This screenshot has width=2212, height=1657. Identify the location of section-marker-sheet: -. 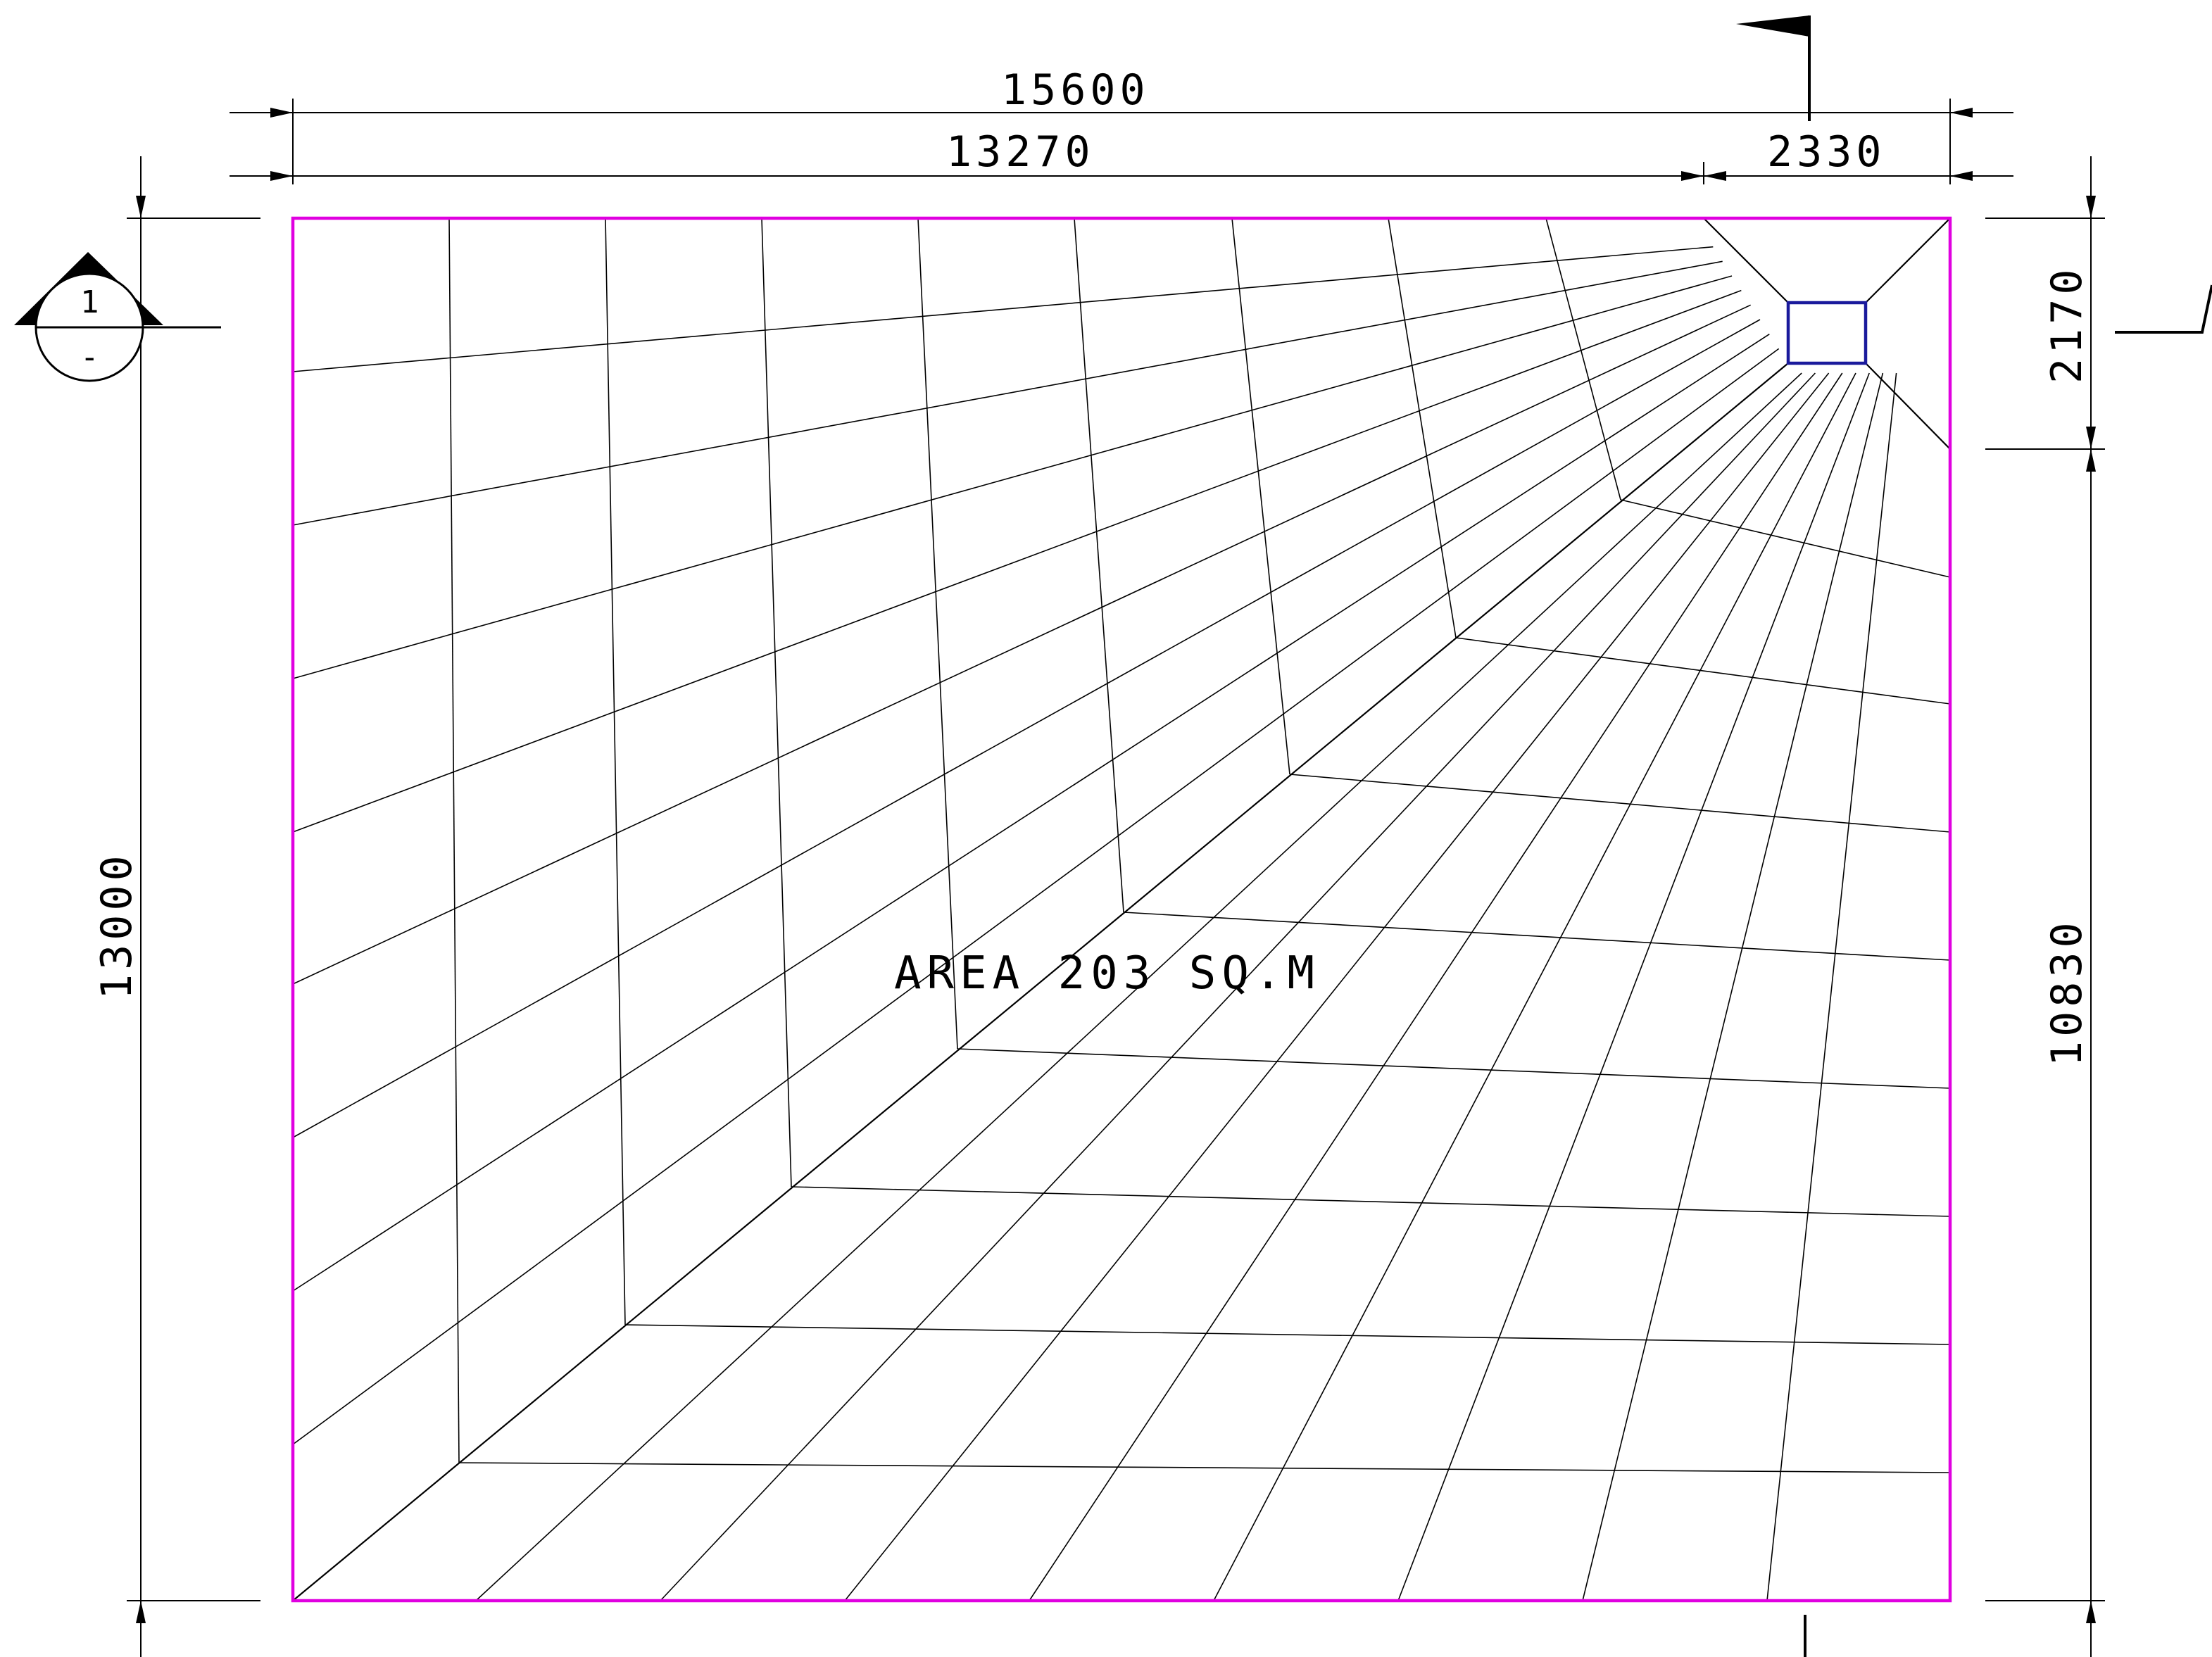
(89, 357).